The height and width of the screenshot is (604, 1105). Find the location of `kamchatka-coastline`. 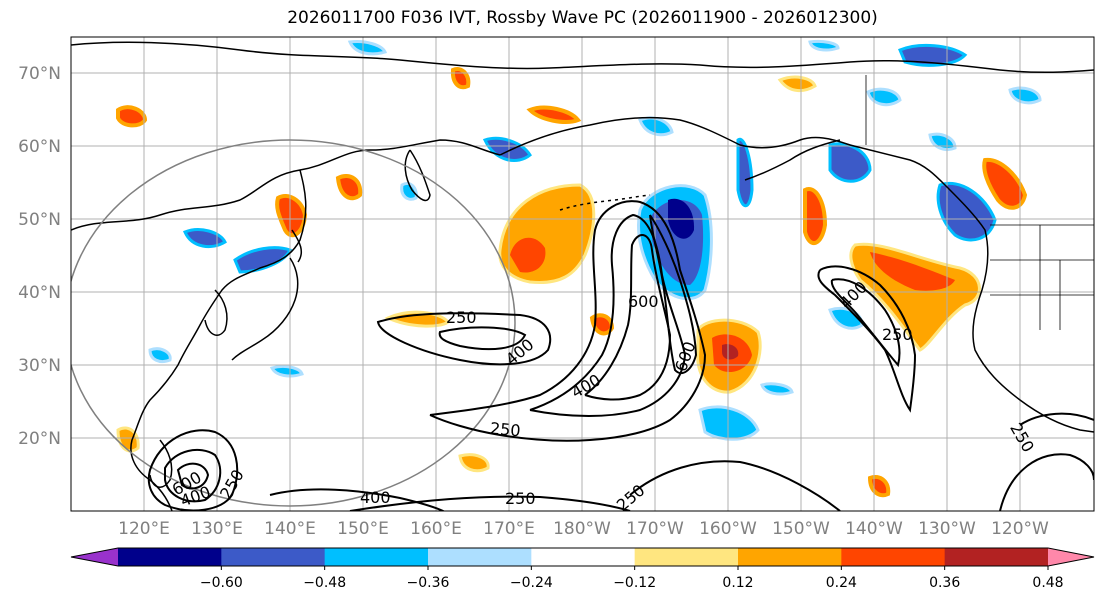

kamchatka-coastline is located at coordinates (417, 175).